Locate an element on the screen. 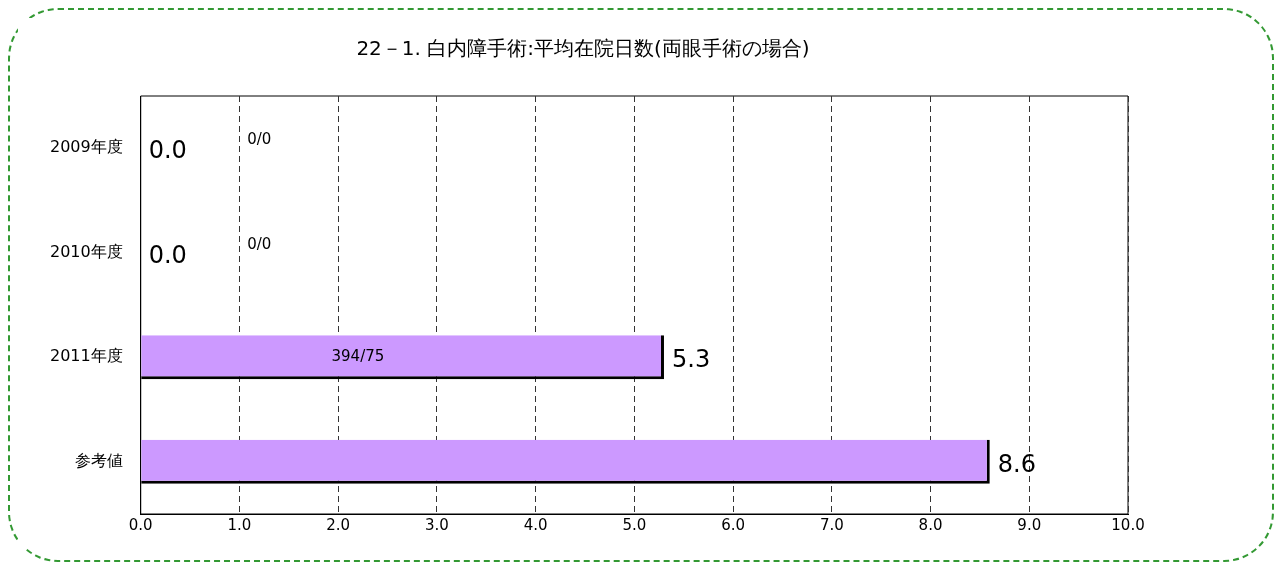 Image resolution: width=1282 pixels, height=570 pixels. y-tick-label: 2011年度 is located at coordinates (86, 356).